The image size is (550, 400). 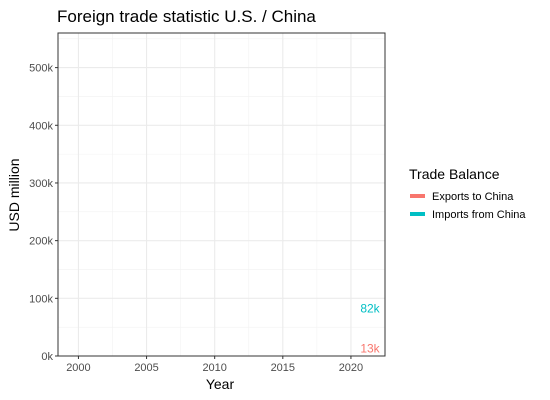 What do you see at coordinates (41, 69) in the screenshot?
I see `y-tick-label: 500k` at bounding box center [41, 69].